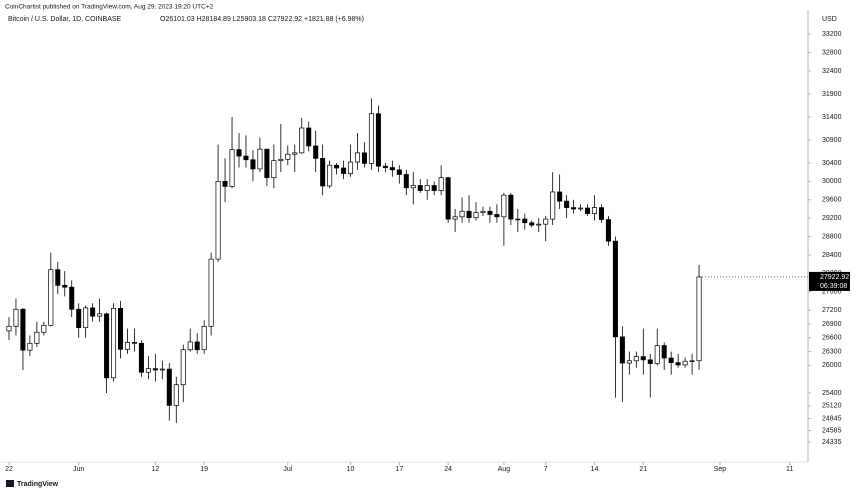 This screenshot has height=492, width=860. I want to click on x-tick-label: 19, so click(204, 469).